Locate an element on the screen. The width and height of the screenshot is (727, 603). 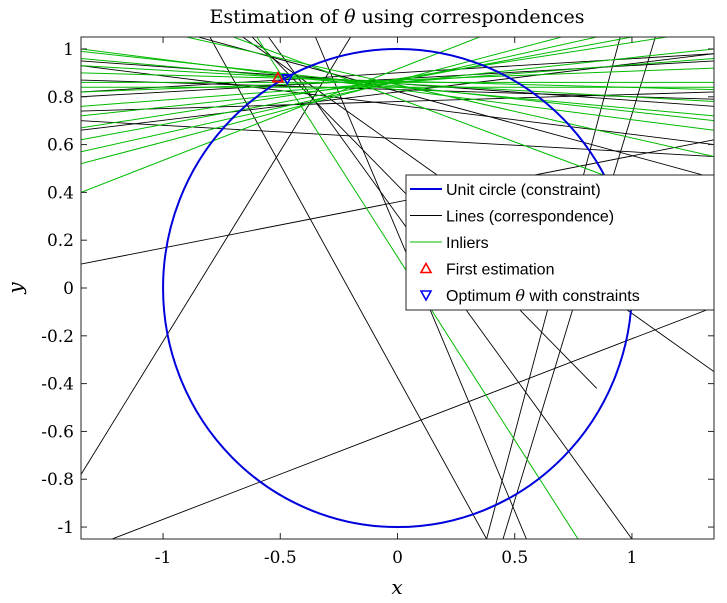
y-tick-label: -0.4 is located at coordinates (57, 385).